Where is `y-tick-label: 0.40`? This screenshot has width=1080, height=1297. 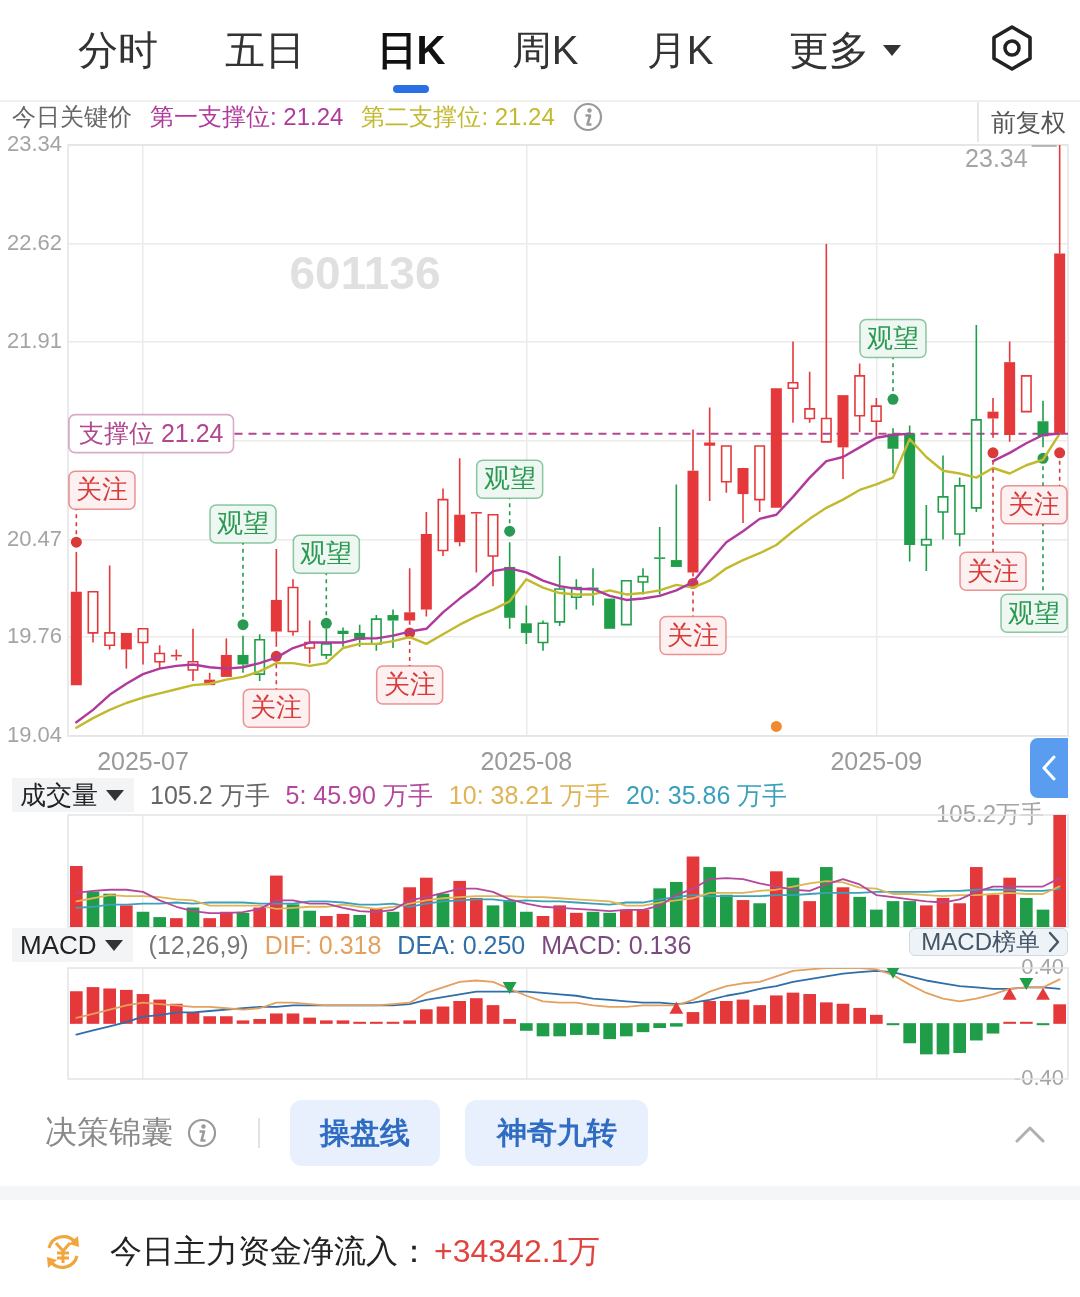 y-tick-label: 0.40 is located at coordinates (1042, 967).